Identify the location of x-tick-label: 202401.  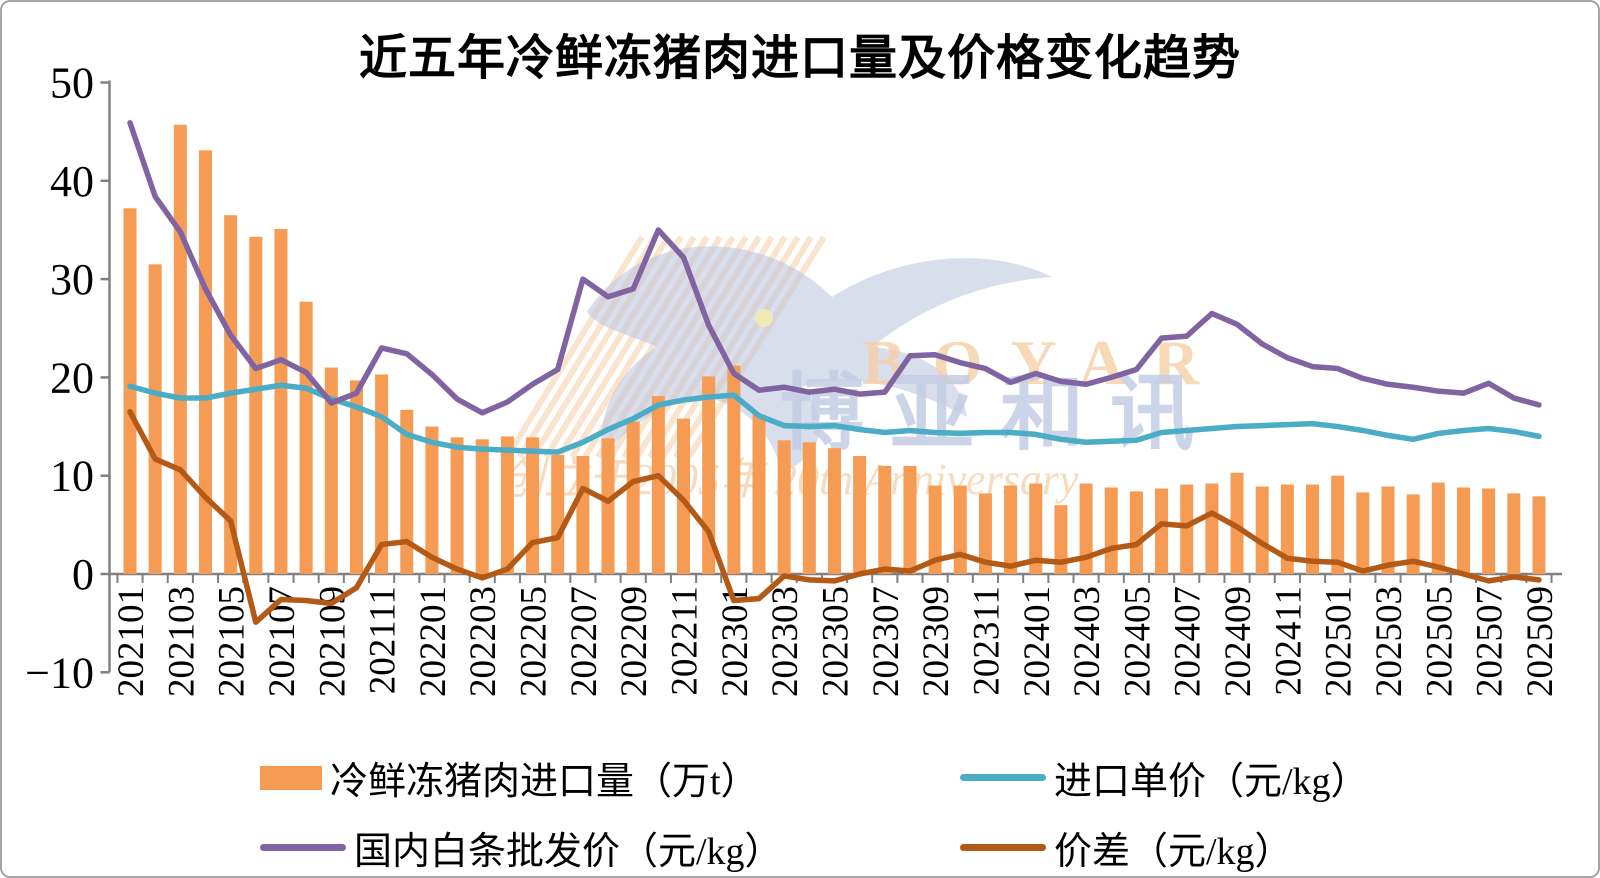
(1037, 641).